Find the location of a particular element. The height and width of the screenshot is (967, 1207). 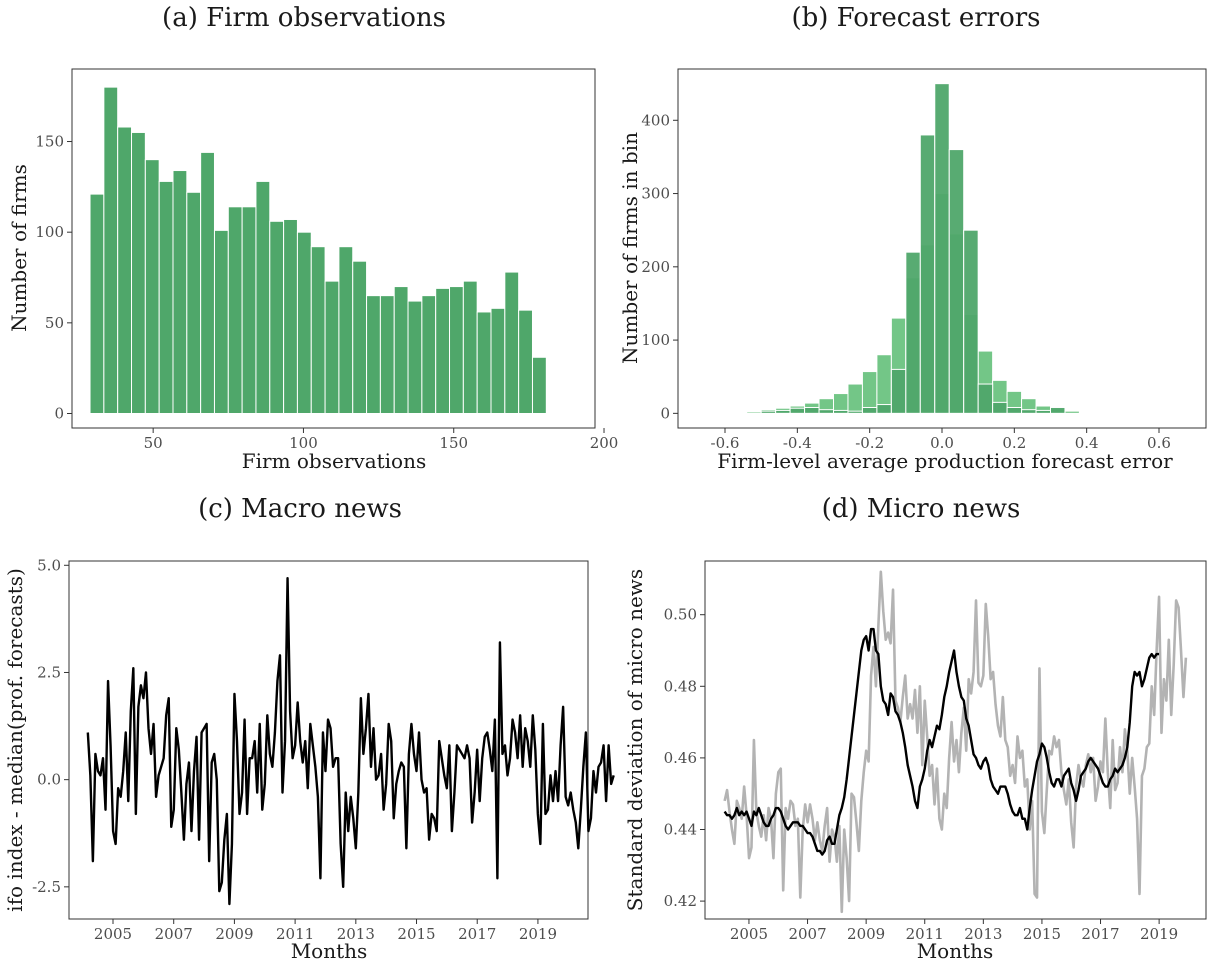

panel-c-title: (c) Macro news is located at coordinates (300, 509).